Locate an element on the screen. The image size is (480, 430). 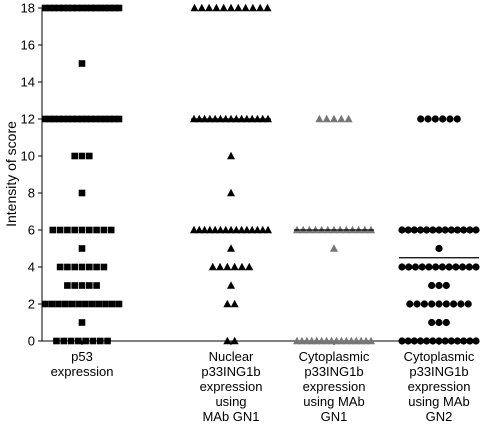
y-tick-label: 2 is located at coordinates (31, 304).